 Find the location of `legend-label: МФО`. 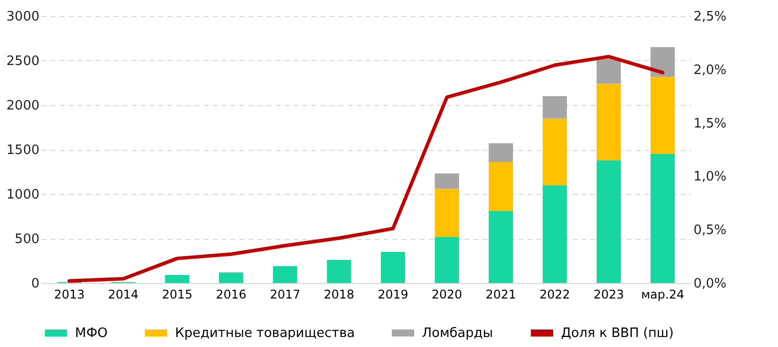

legend-label: МФО is located at coordinates (91, 333).